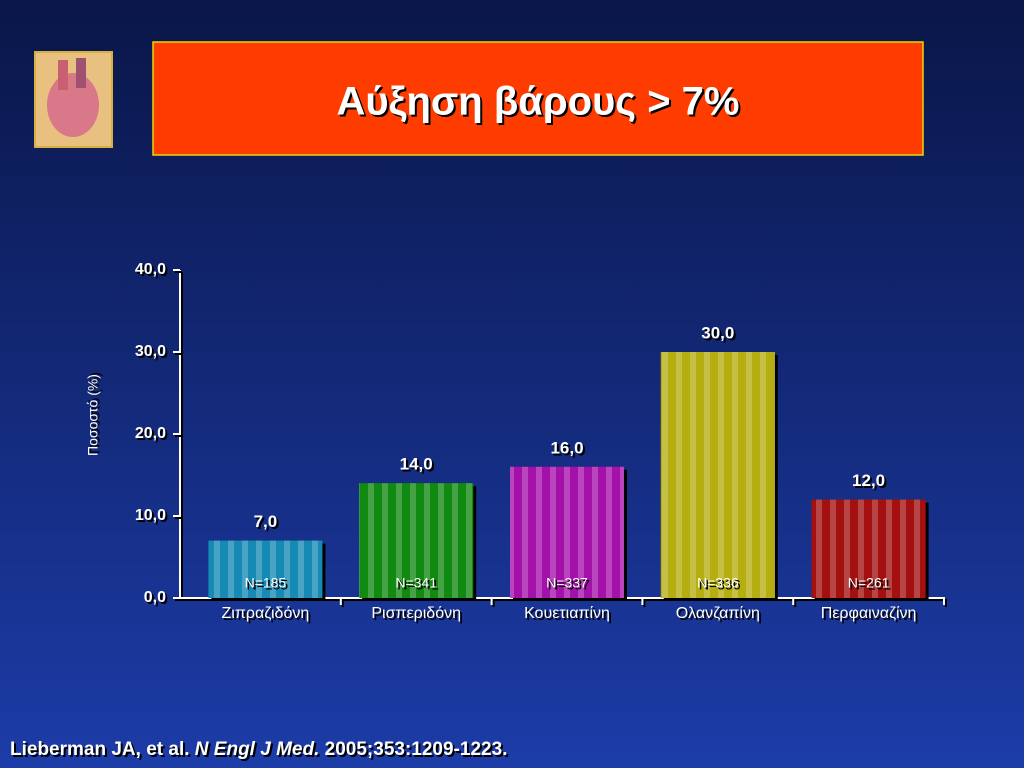  Describe the element at coordinates (73, 99) in the screenshot. I see `heart-icon` at that location.